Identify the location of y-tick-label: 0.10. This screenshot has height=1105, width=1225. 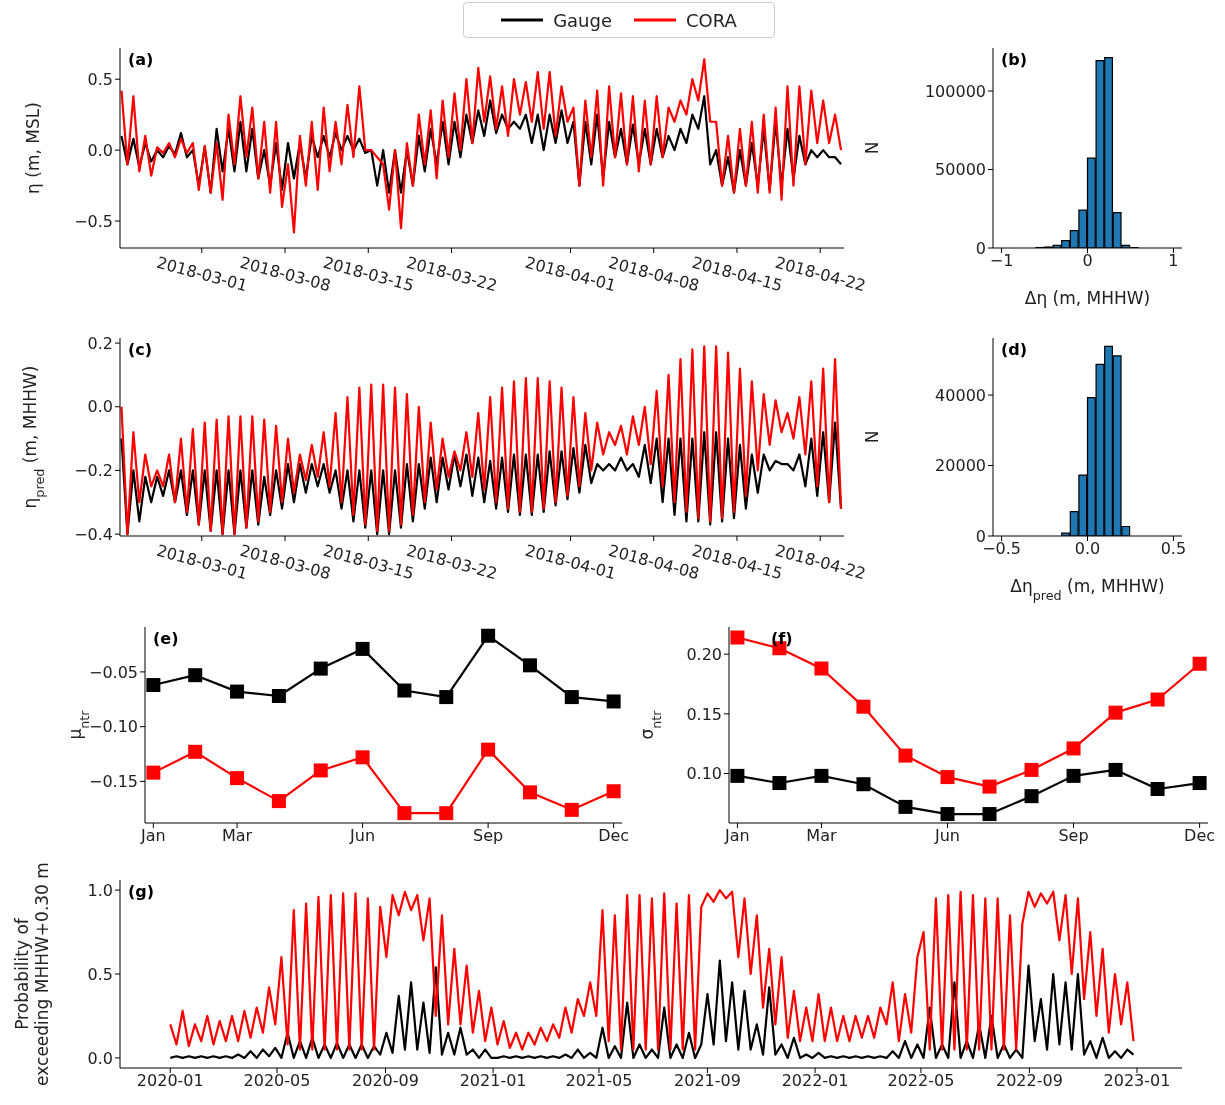
(704, 774).